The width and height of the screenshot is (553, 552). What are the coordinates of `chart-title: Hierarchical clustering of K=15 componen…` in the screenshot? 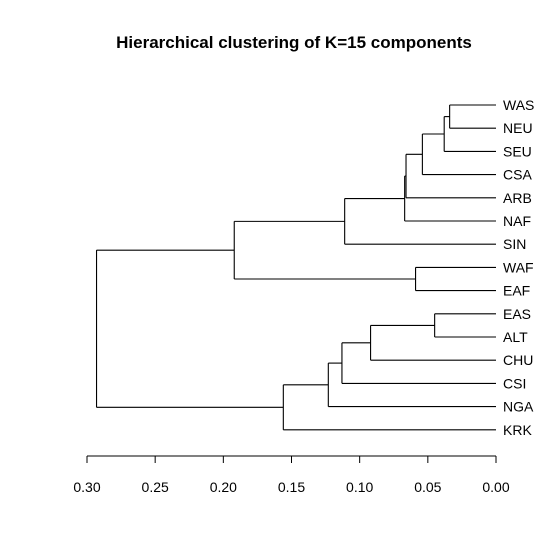 It's located at (294, 42).